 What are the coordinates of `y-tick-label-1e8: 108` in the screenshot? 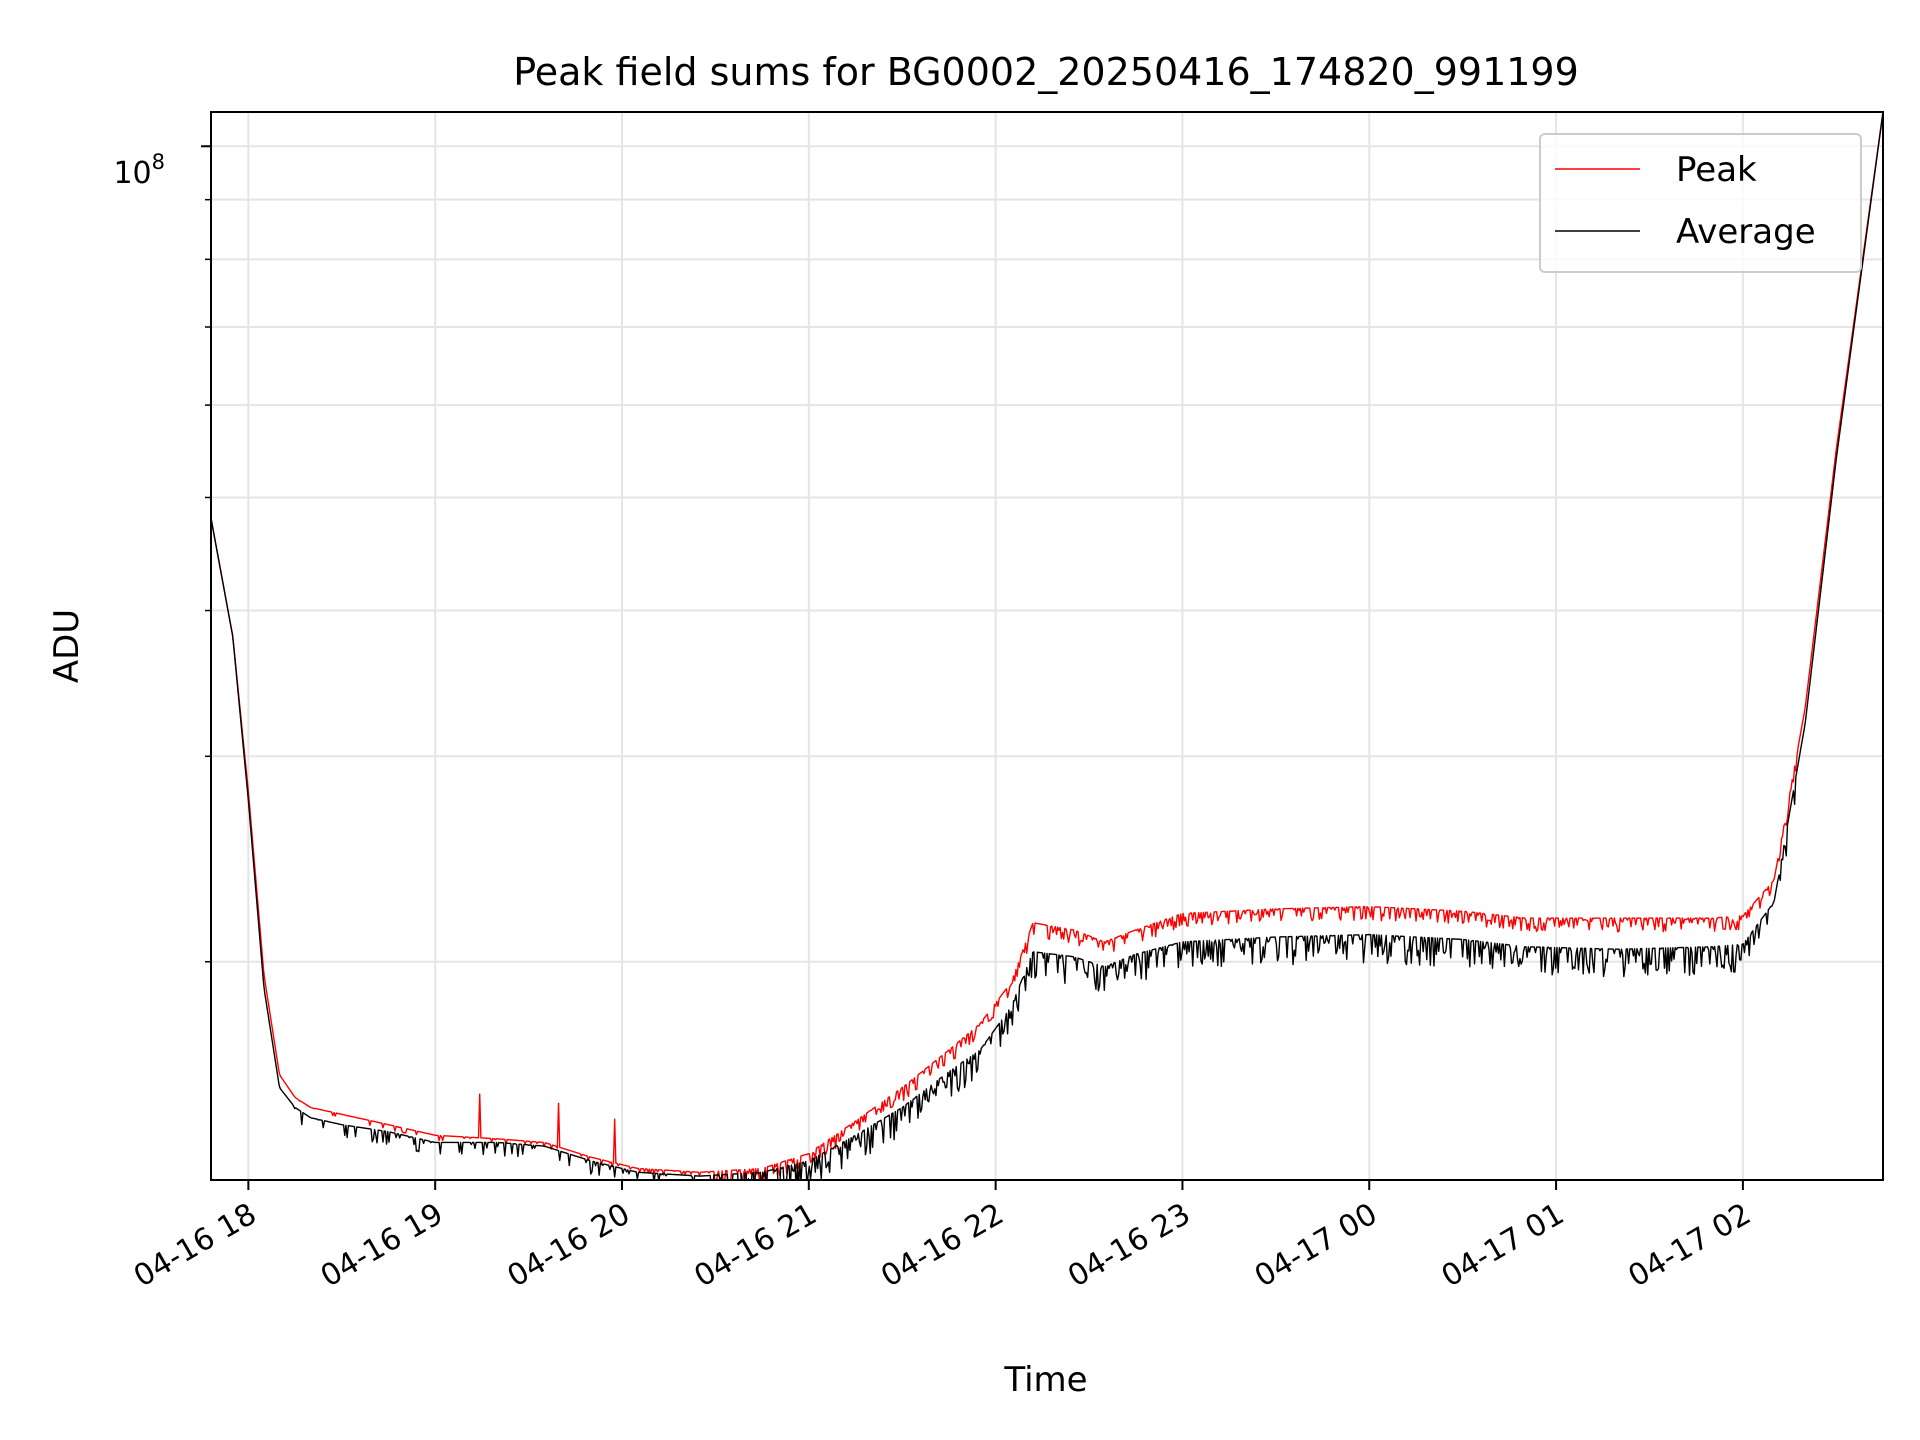 It's located at (139, 170).